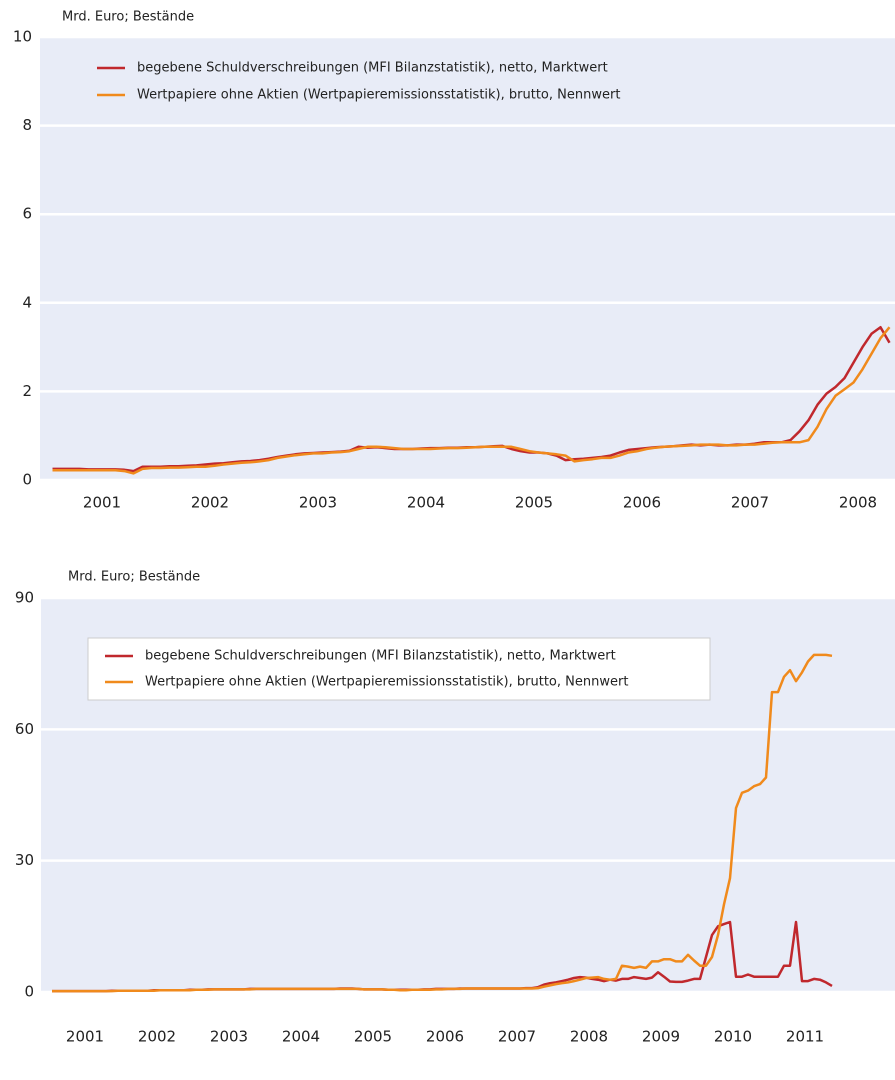 This screenshot has height=1080, width=895. Describe the element at coordinates (733, 1037) in the screenshot. I see `x-tick-label: 2010` at that location.